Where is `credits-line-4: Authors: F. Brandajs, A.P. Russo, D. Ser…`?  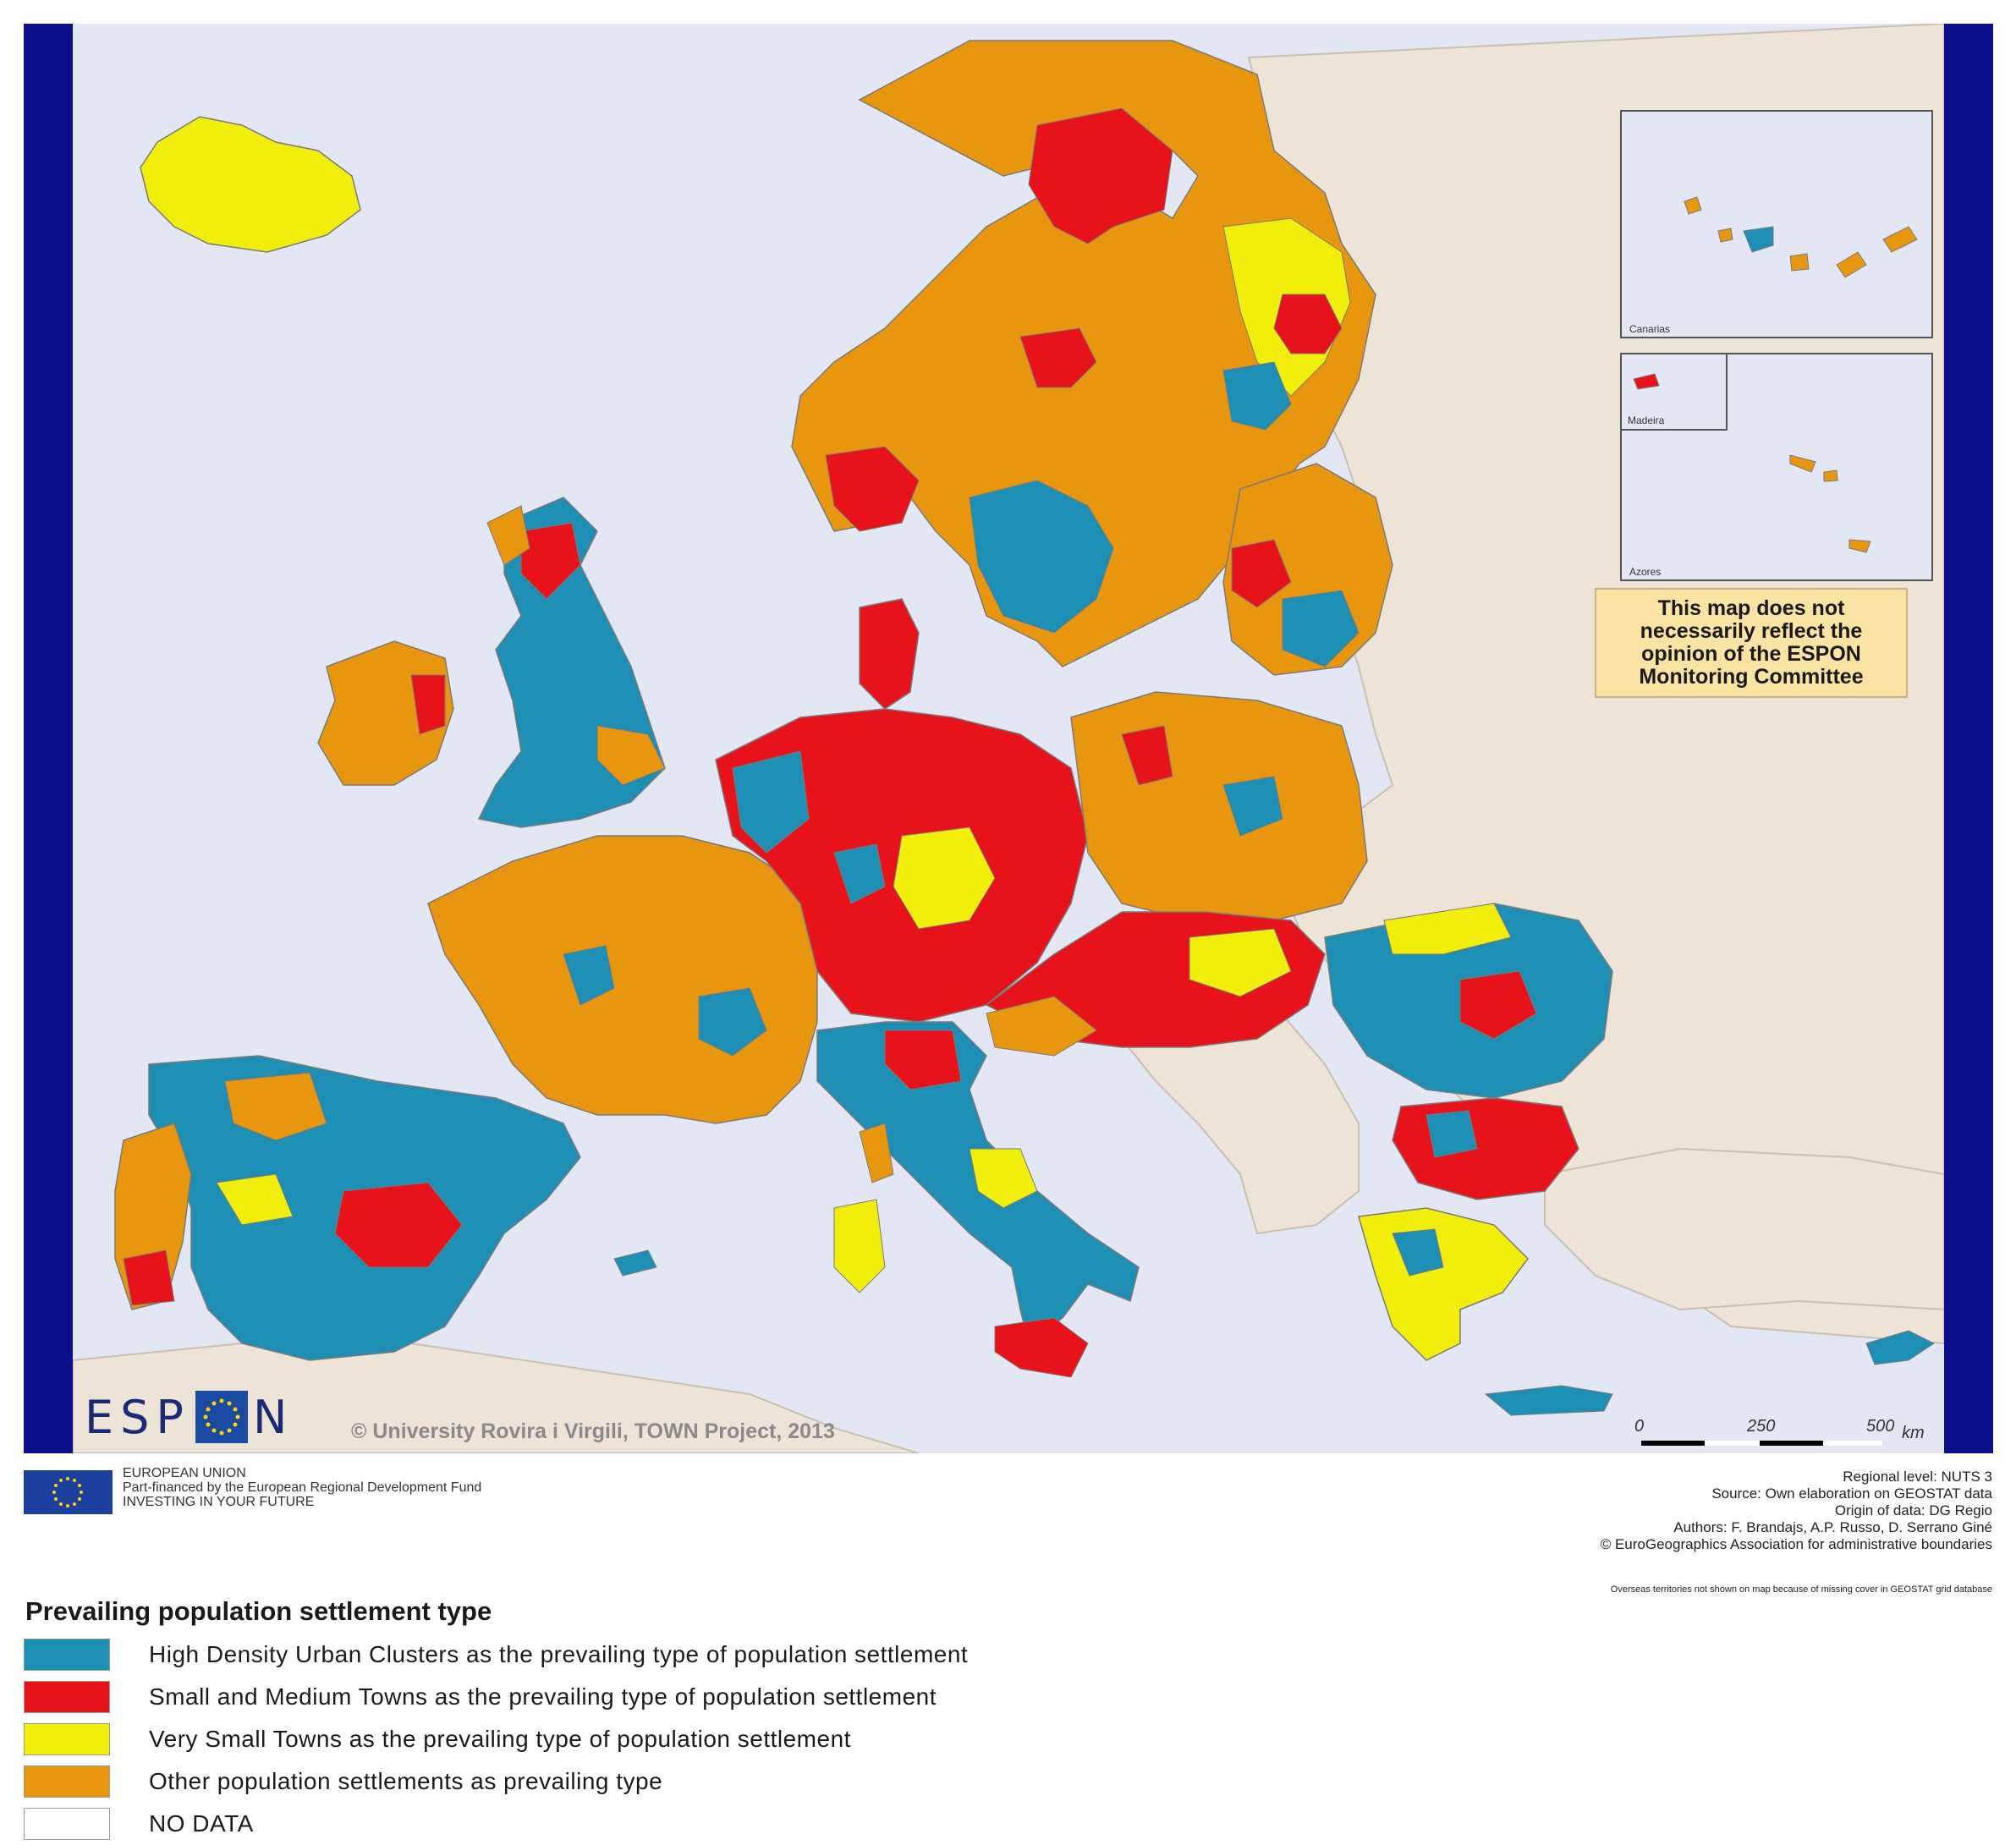 credits-line-4: Authors: F. Brandajs, A.P. Russo, D. Ser… is located at coordinates (1832, 1527).